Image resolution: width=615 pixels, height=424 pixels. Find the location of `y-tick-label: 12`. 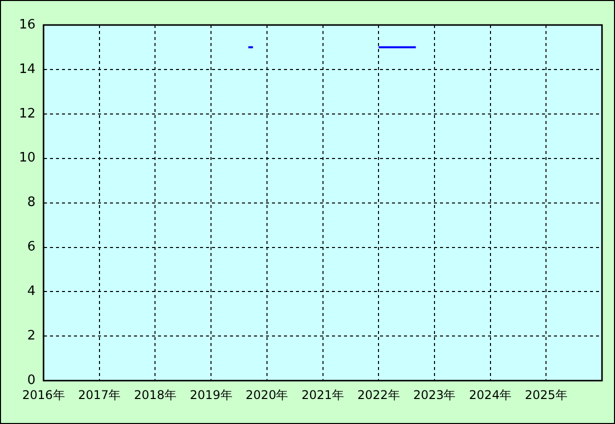

y-tick-label: 12 is located at coordinates (27, 114).